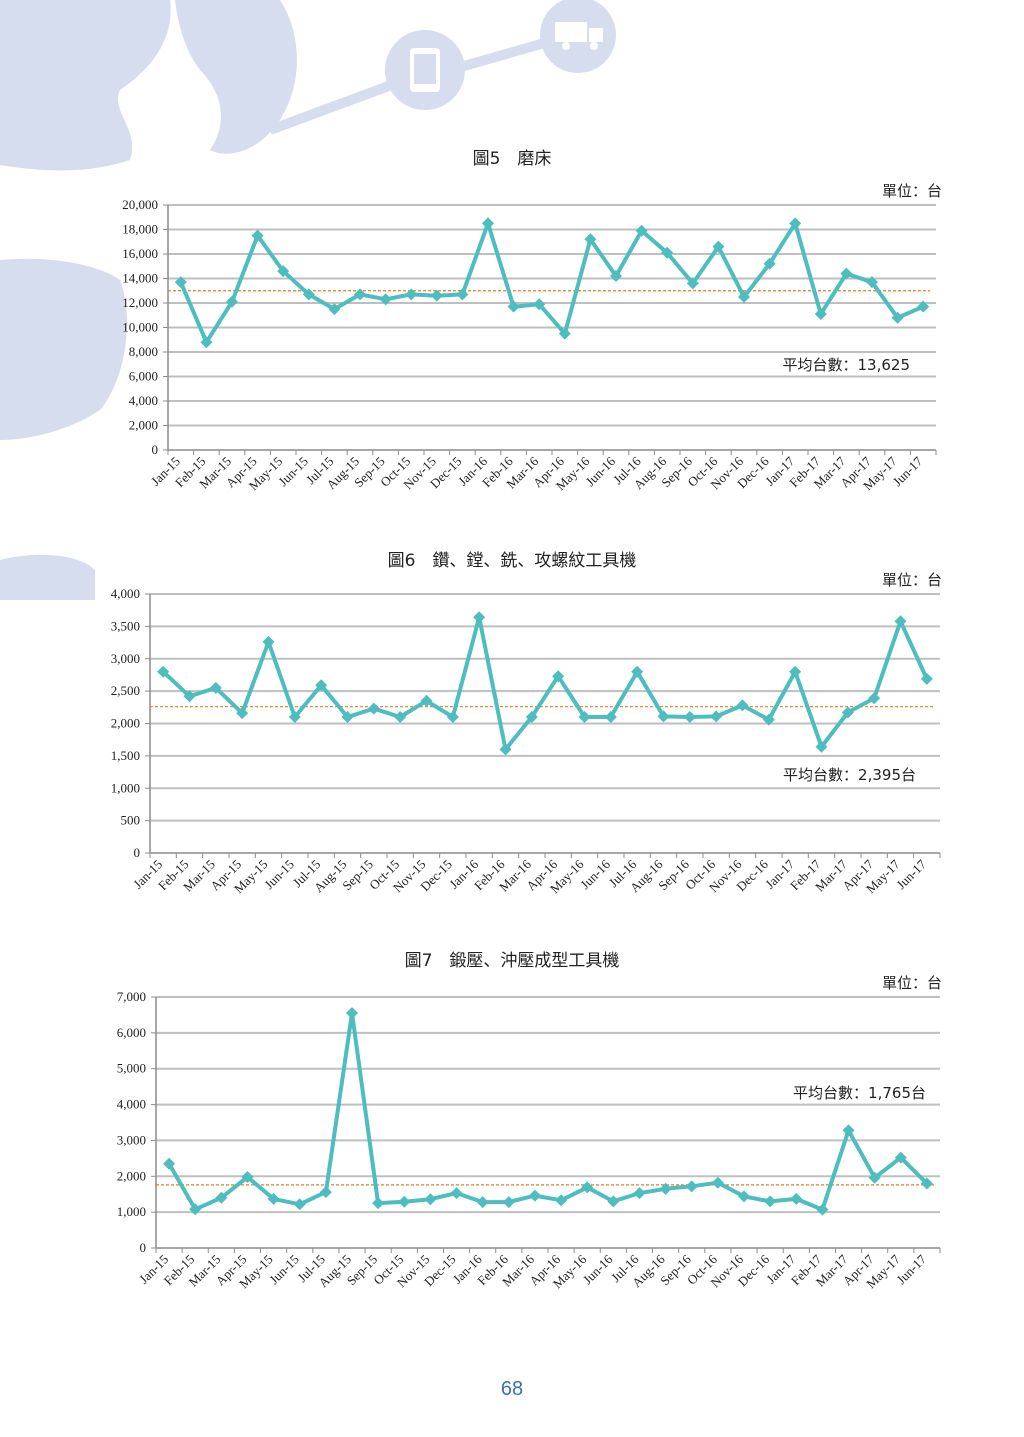 This screenshot has height=1437, width=1024. I want to click on y-tick-label: 18,000, so click(140, 229).